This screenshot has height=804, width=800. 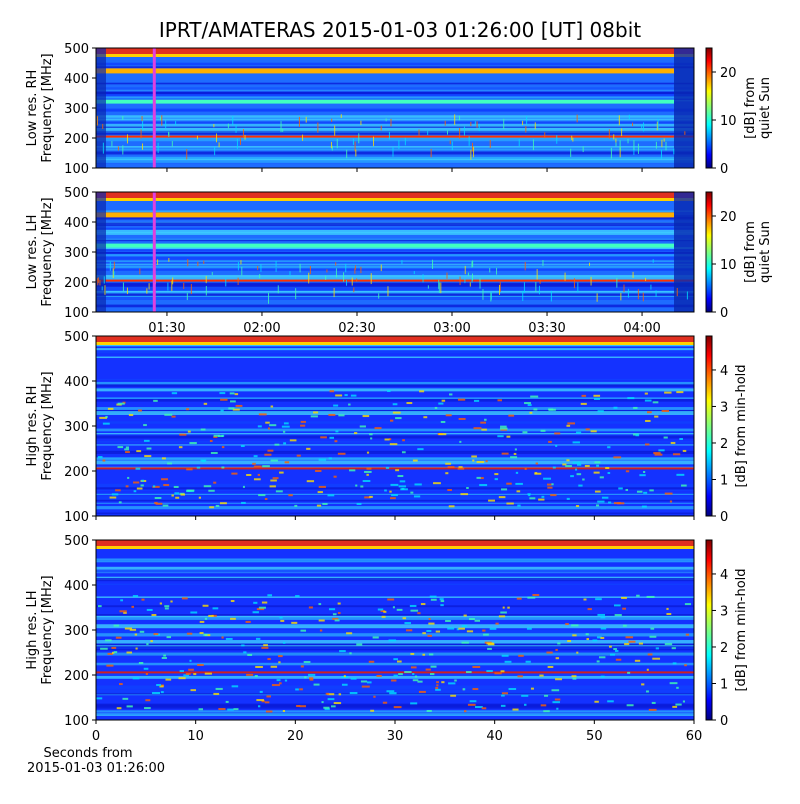 I want to click on x-tick-label: 03:30, so click(x=546, y=328).